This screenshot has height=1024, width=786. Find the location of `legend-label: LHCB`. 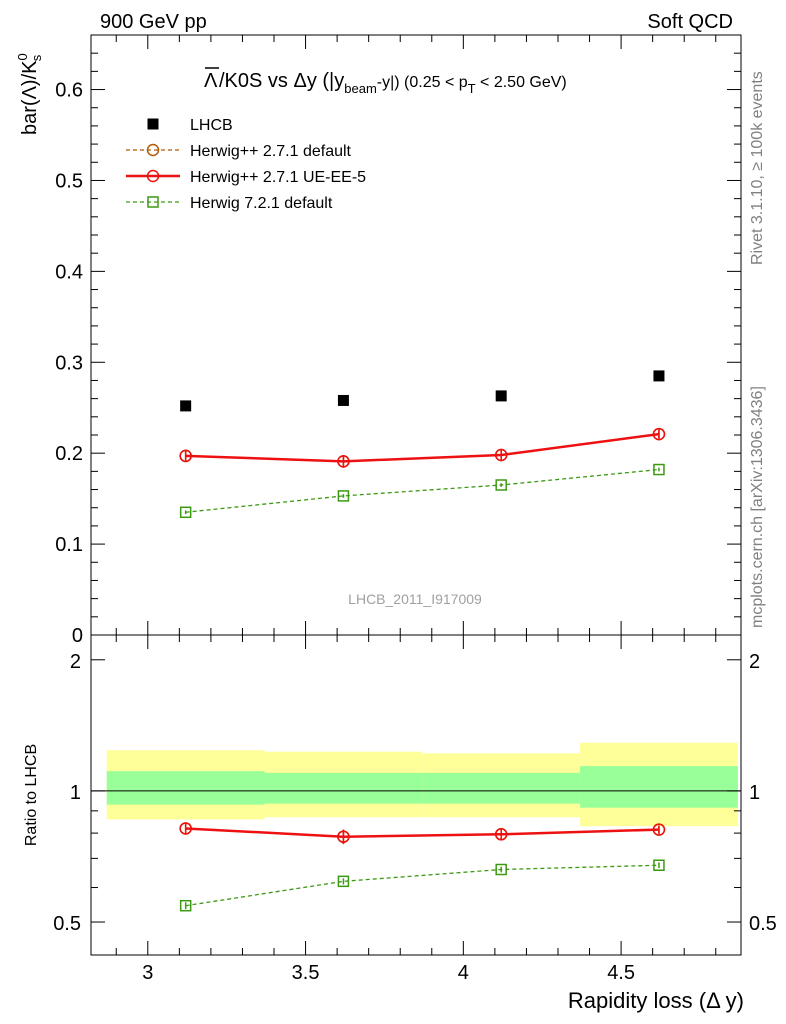

legend-label: LHCB is located at coordinates (211, 125).